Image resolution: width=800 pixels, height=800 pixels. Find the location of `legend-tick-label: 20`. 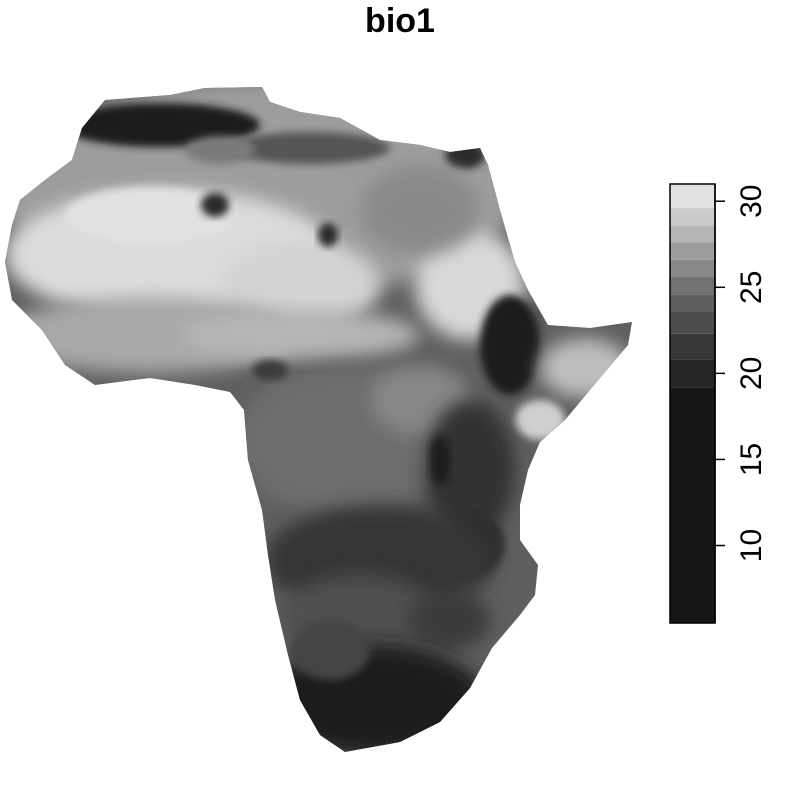

legend-tick-label: 20 is located at coordinates (751, 373).